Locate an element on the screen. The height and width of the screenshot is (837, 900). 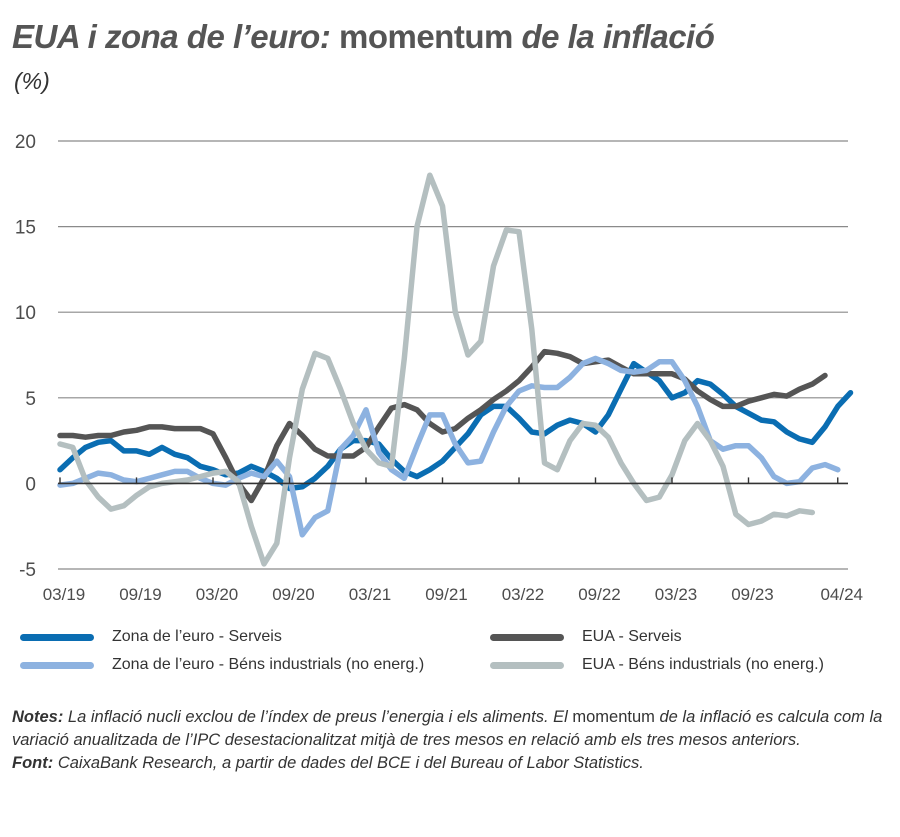
x-tick-label: 03/23 is located at coordinates (676, 594).